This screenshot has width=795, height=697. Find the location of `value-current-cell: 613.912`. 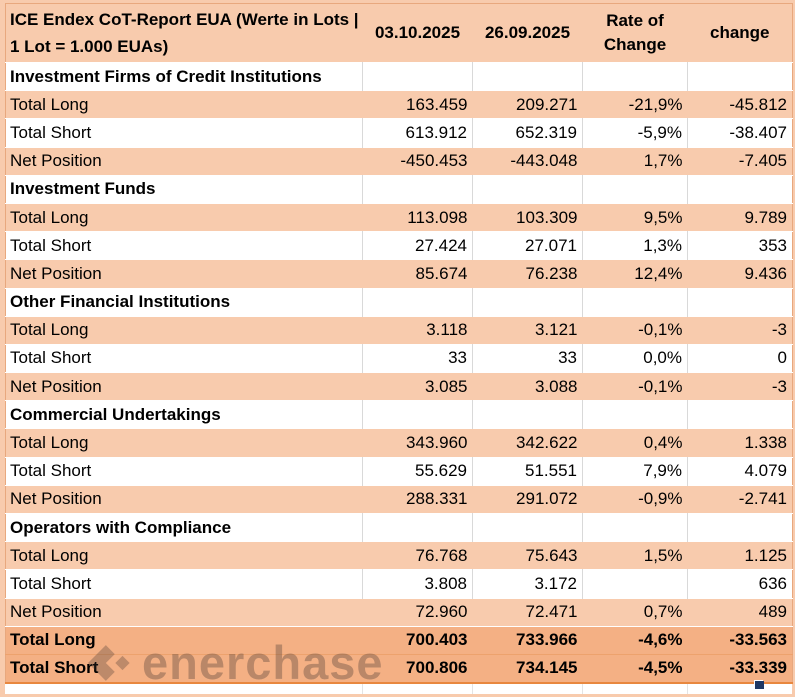

value-current-cell: 613.912 is located at coordinates (417, 133).